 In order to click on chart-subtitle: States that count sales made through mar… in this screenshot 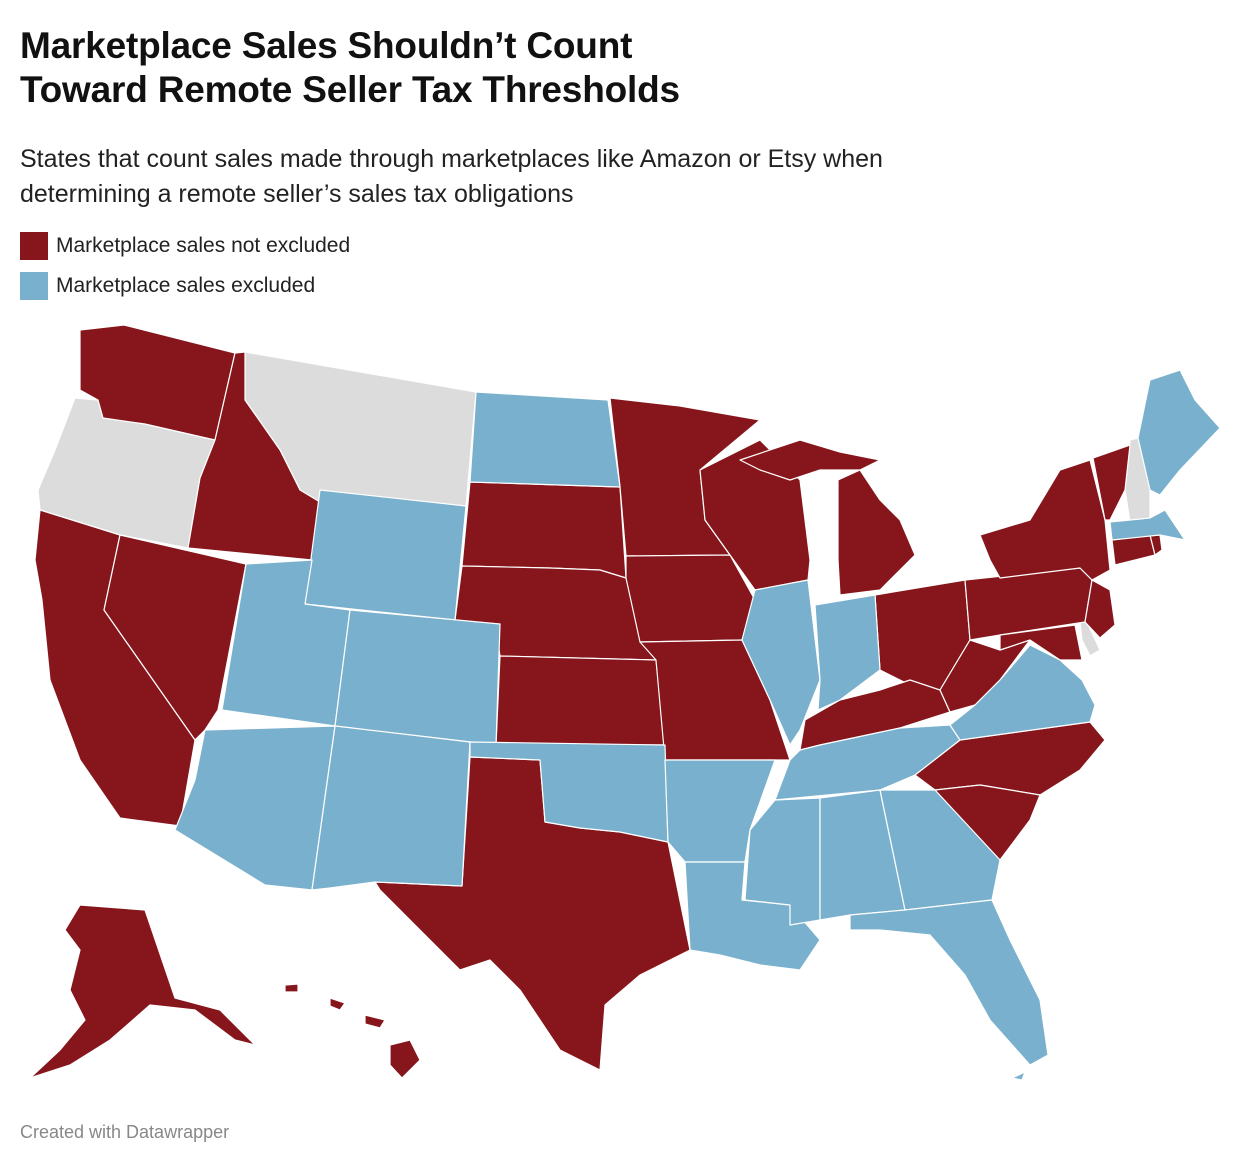, I will do `click(610, 177)`.